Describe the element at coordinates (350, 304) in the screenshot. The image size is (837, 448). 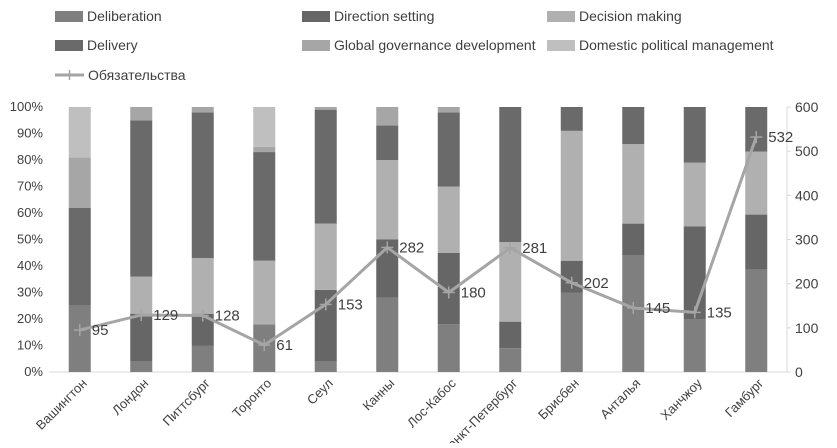
I see `line-data-label: 153` at that location.